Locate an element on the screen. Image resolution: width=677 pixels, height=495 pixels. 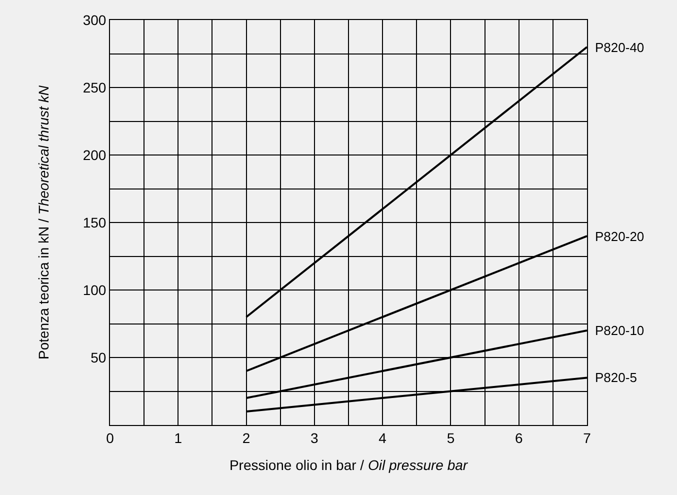
x-tick-label: 2 is located at coordinates (246, 438).